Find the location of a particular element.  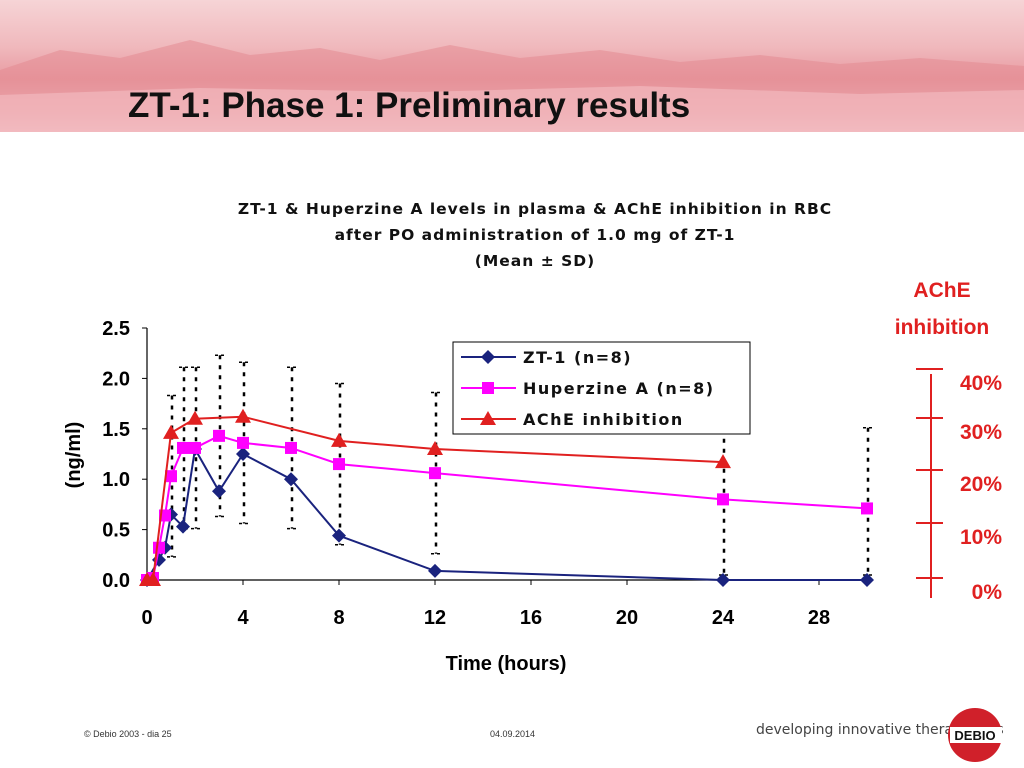

right-tick-label: 0% is located at coordinates (987, 592).